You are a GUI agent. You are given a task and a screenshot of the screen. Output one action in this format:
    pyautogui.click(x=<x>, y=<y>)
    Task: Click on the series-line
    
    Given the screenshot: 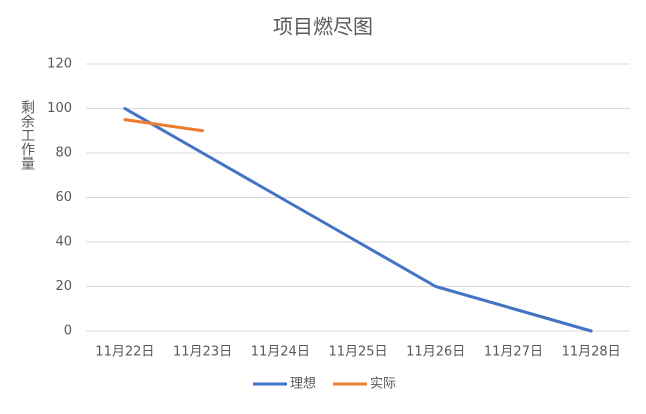 What is the action you would take?
    pyautogui.click(x=164, y=125)
    